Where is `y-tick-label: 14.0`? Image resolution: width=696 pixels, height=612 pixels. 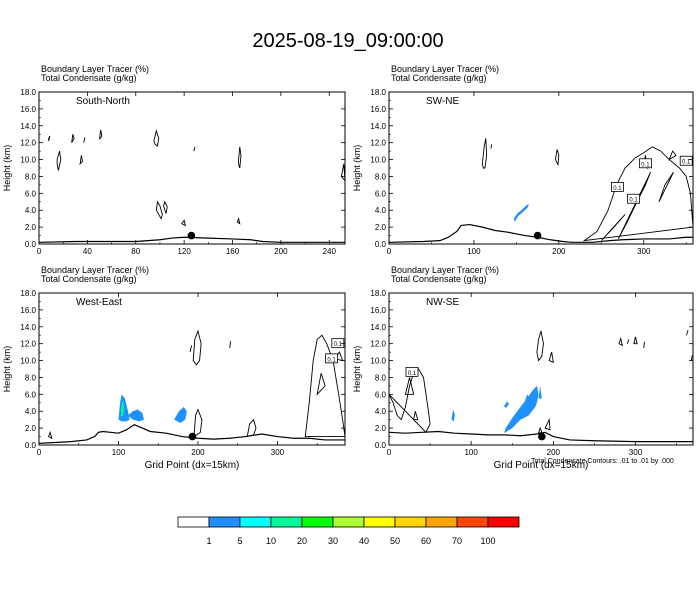
y-tick-label: 14.0 is located at coordinates (378, 126).